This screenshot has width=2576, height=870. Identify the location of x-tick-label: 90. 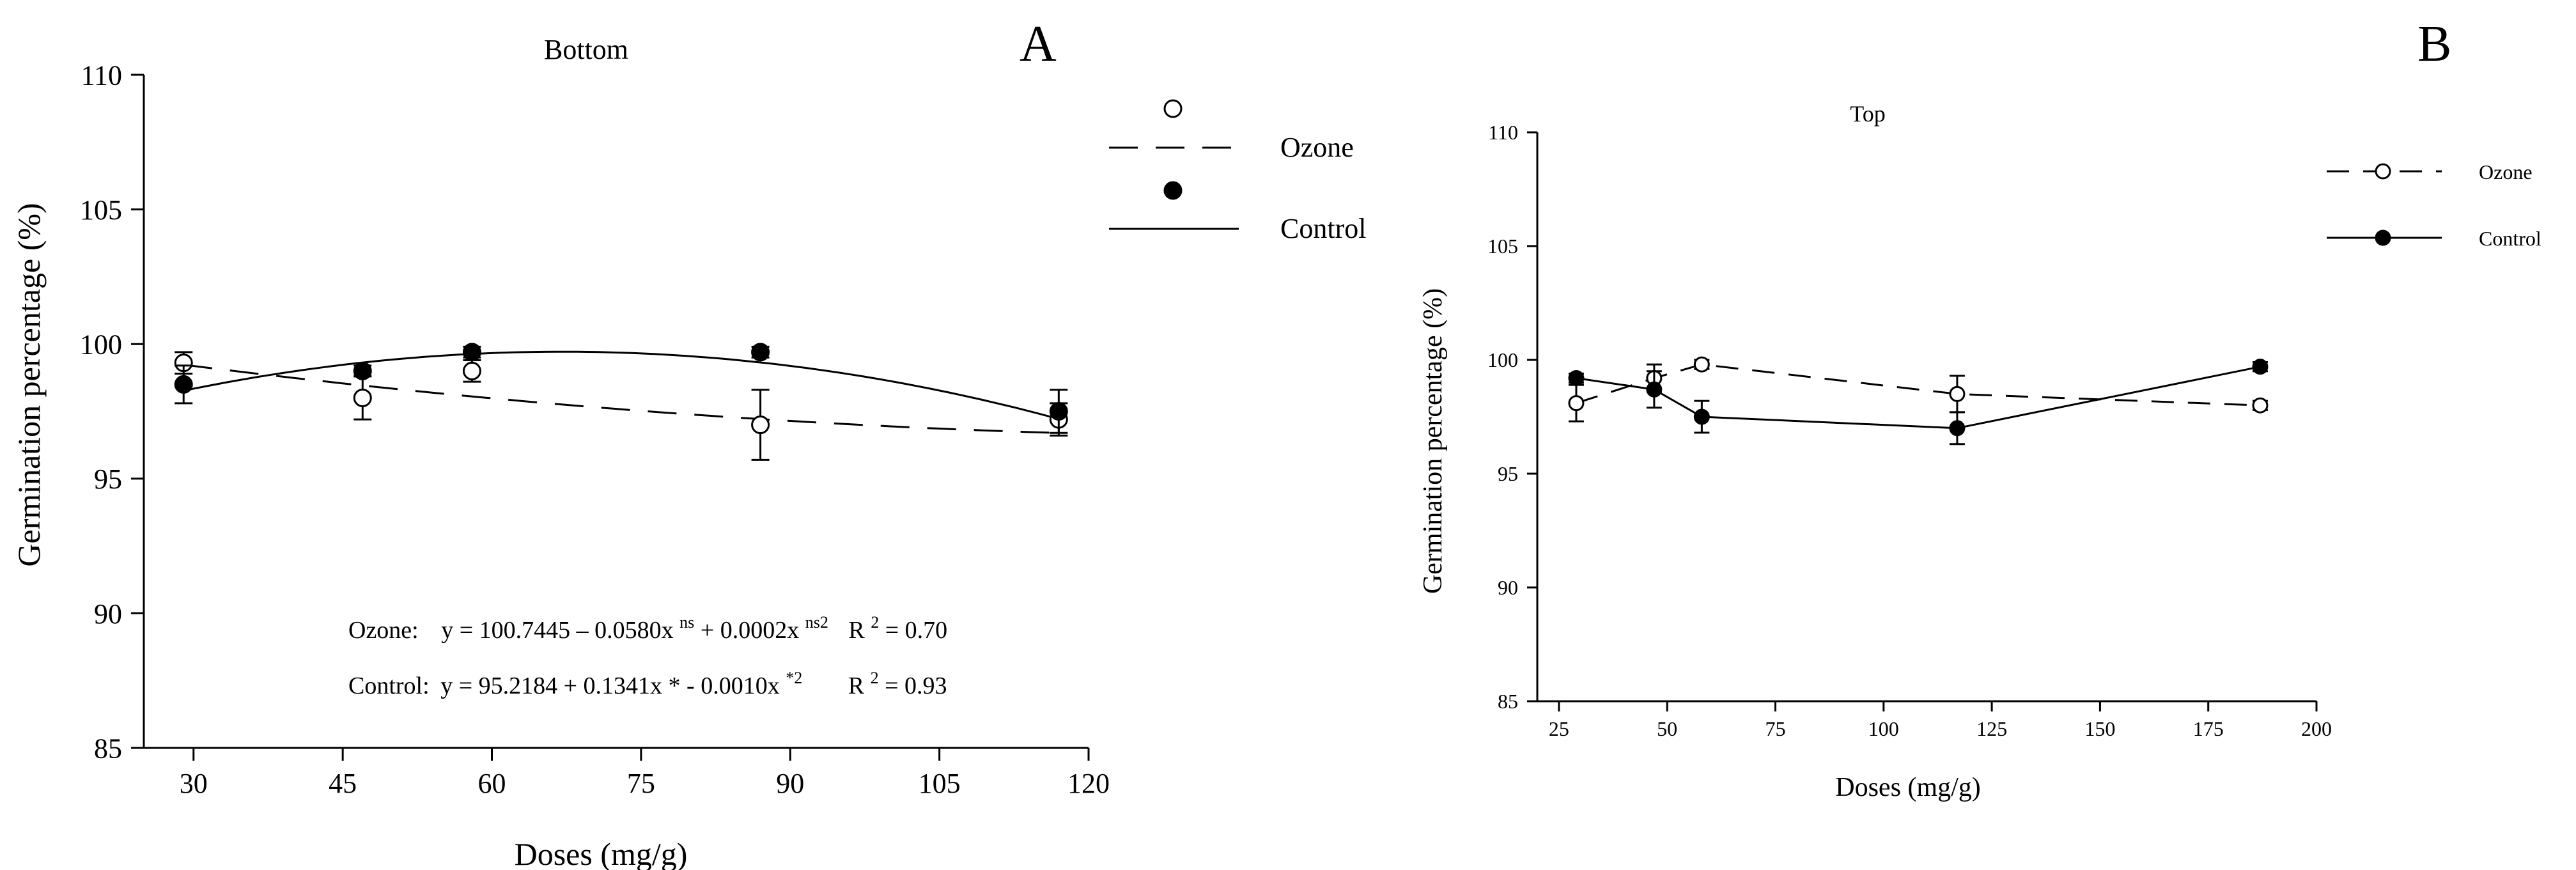
(790, 783).